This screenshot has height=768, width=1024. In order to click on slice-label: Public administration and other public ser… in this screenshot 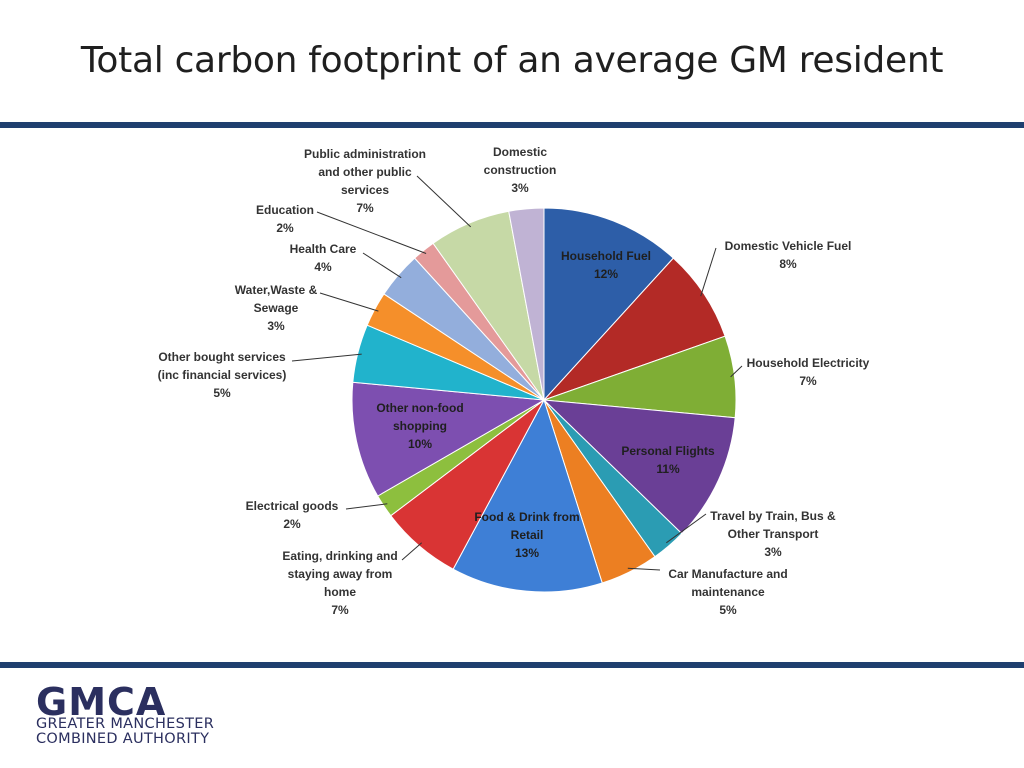, I will do `click(365, 181)`.